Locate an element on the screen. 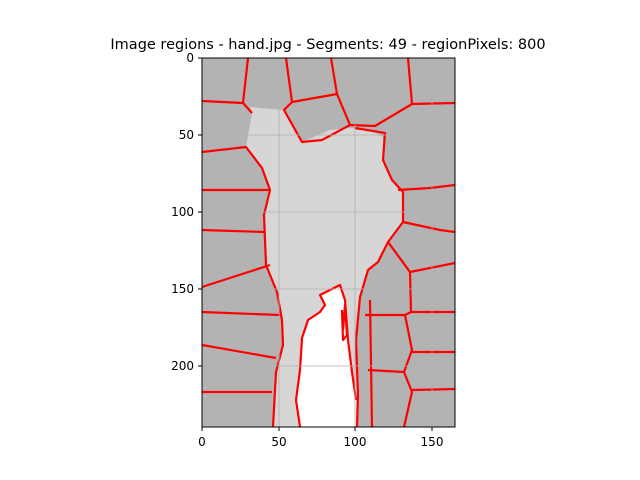 The height and width of the screenshot is (480, 640). x-tick-label-150: 150 is located at coordinates (432, 442).